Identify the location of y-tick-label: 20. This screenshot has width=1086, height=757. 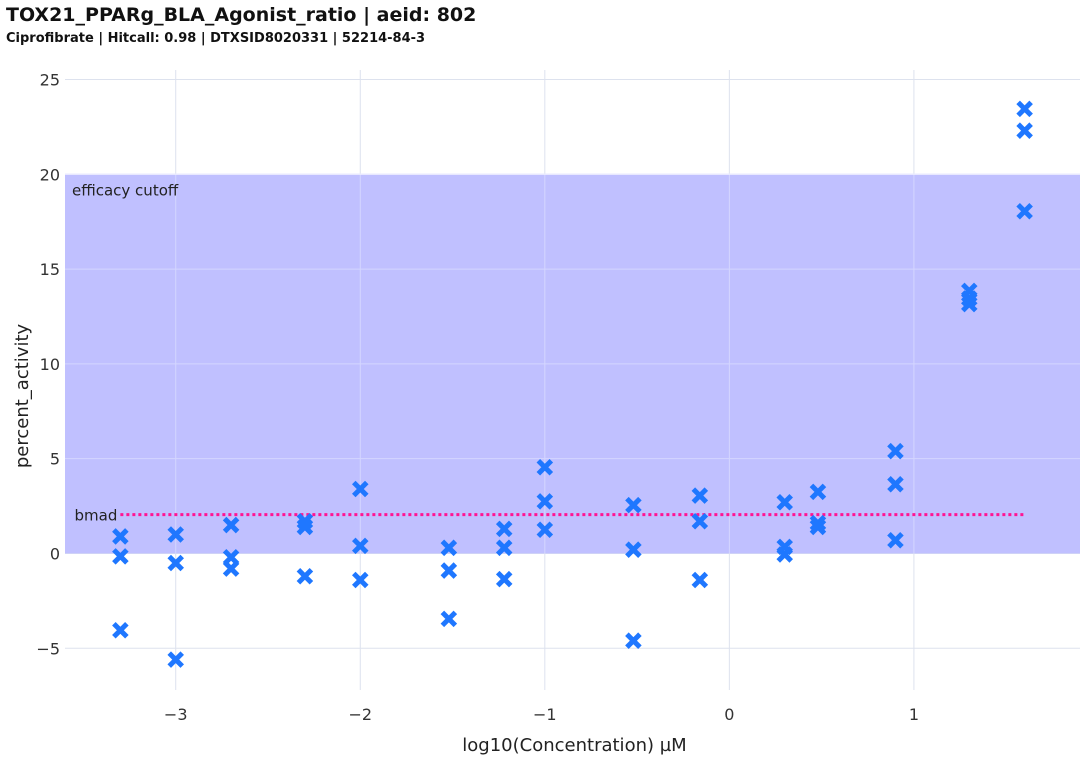
(50, 174).